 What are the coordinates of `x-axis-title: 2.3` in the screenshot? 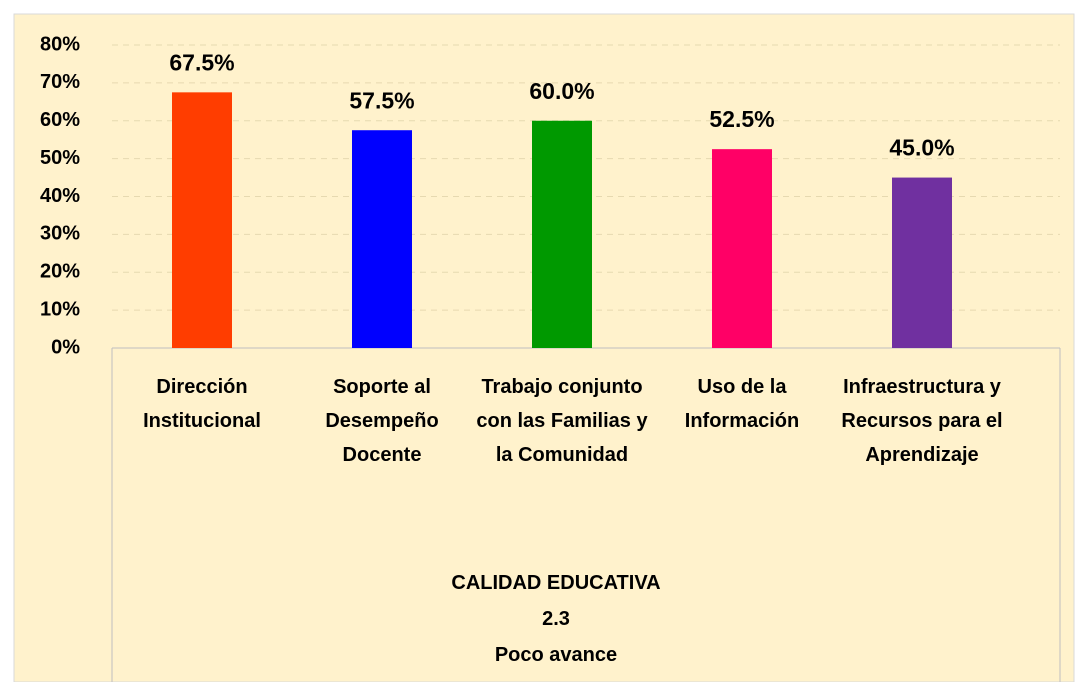 It's located at (556, 619).